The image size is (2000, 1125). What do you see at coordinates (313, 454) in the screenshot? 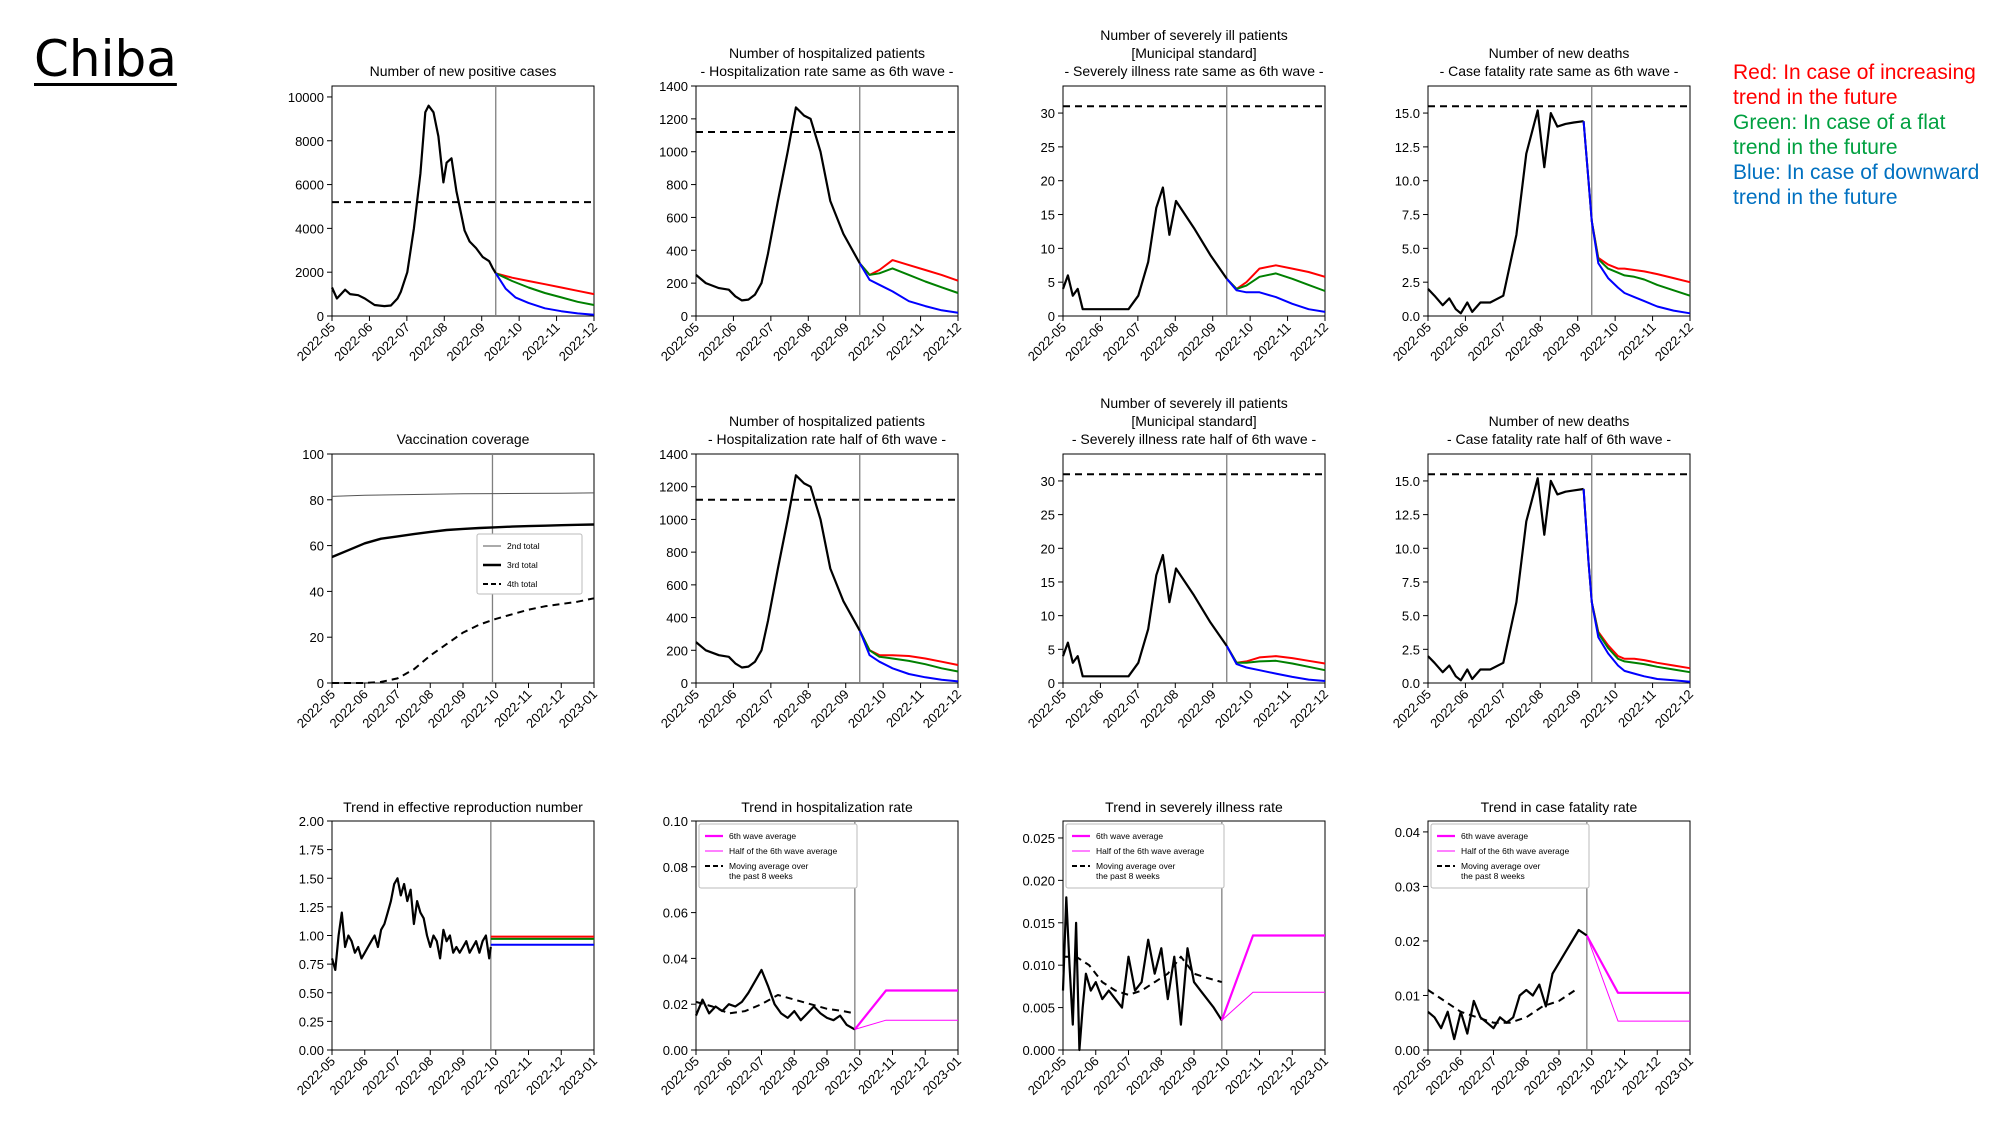
I see `y-tick-label: 100` at bounding box center [313, 454].